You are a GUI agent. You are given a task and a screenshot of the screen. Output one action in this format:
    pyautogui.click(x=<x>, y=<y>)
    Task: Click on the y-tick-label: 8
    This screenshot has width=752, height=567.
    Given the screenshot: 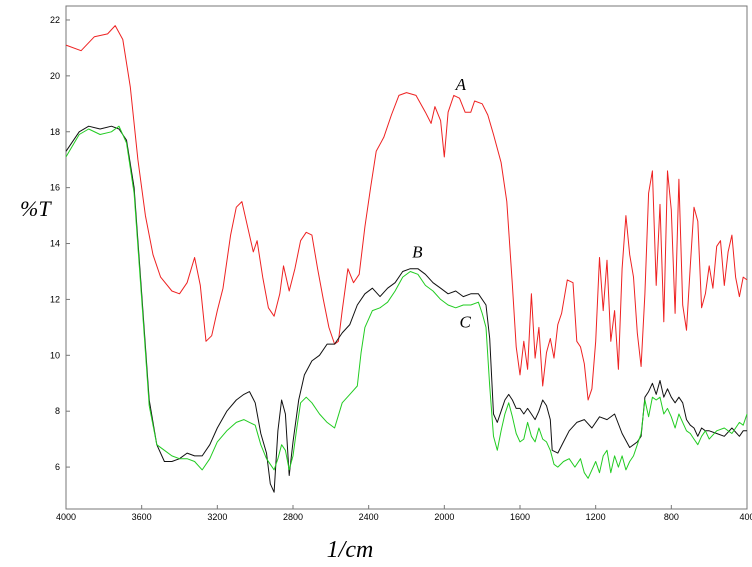 What is the action you would take?
    pyautogui.click(x=57, y=411)
    